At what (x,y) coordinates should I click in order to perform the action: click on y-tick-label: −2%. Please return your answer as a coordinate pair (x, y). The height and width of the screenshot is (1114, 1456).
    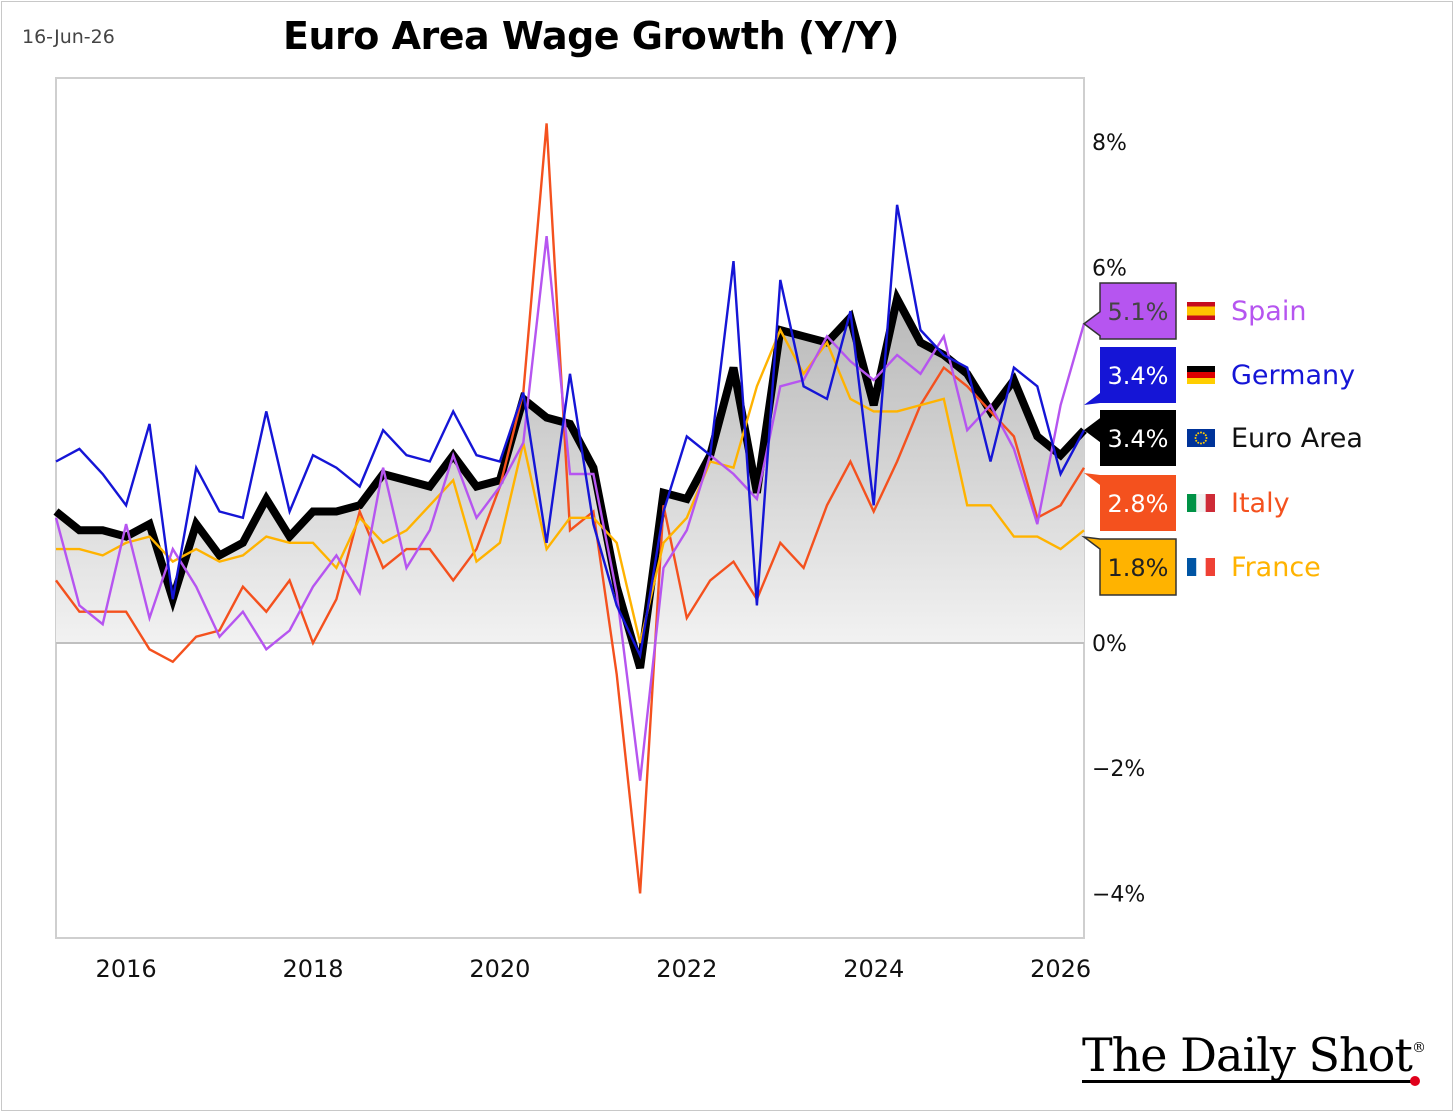
    Looking at the image, I should click on (1118, 769).